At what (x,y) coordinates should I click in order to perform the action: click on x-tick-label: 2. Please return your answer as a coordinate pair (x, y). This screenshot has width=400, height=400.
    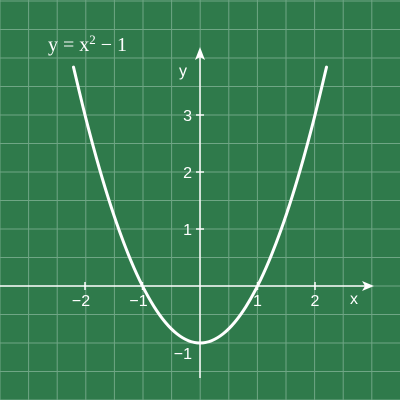
    Looking at the image, I should click on (315, 301).